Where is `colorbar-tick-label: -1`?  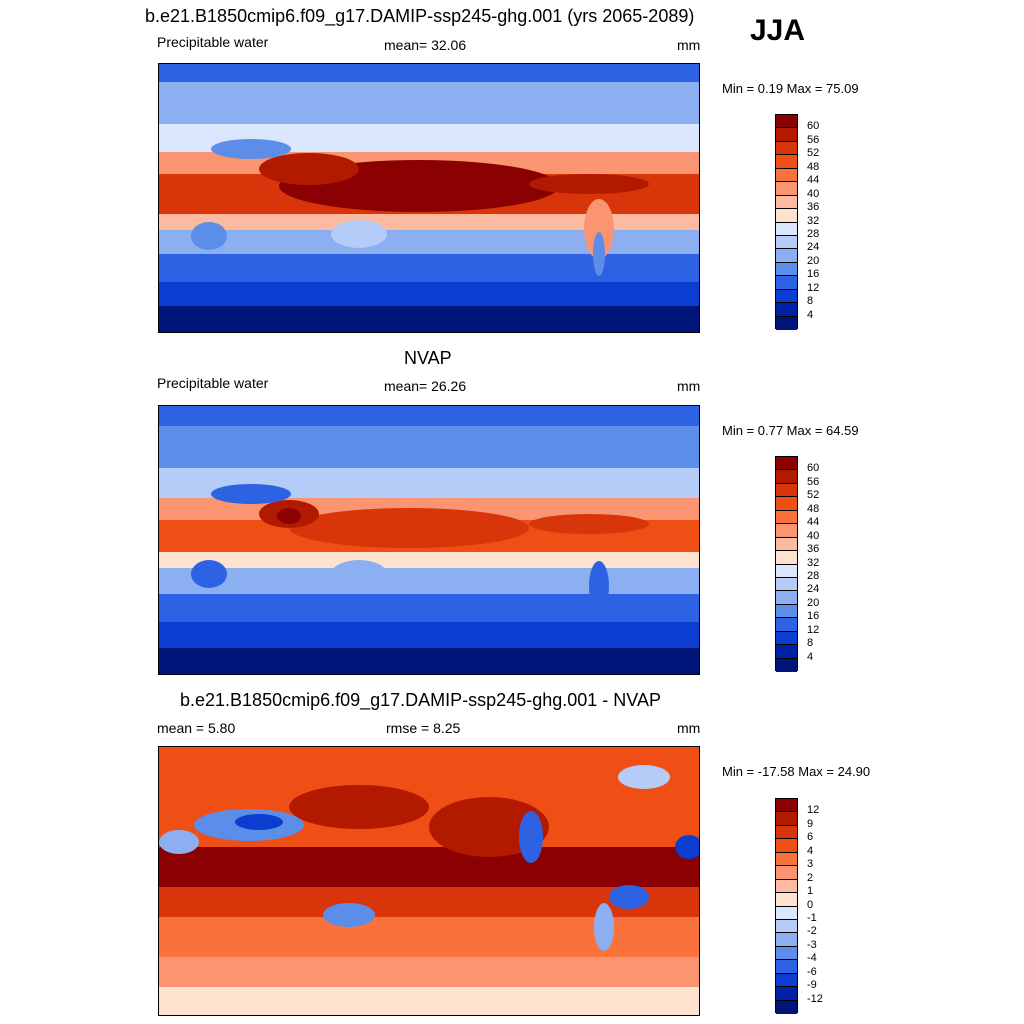 colorbar-tick-label: -1 is located at coordinates (812, 917).